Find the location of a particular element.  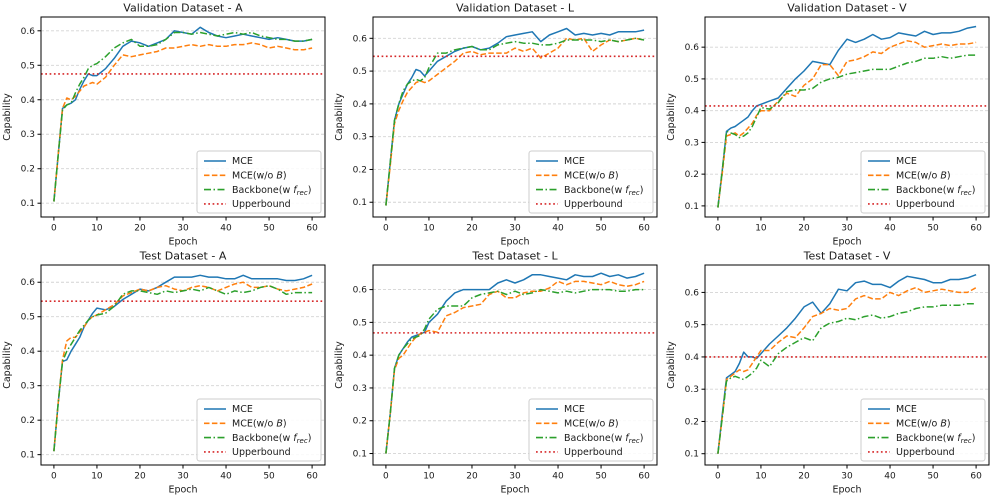

chart-title: Validation Dataset - A is located at coordinates (183, 8).